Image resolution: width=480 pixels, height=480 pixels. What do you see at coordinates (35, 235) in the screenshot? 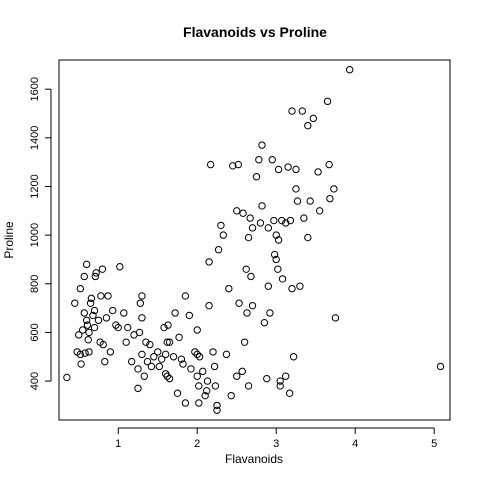
I see `y-tick-label: 1000` at bounding box center [35, 235].